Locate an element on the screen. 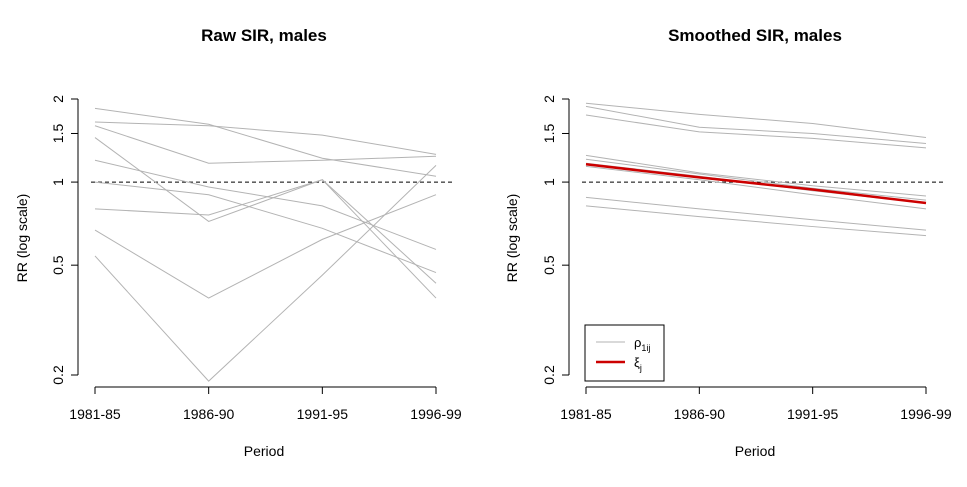 This screenshot has height=487, width=967. highlight-series-line is located at coordinates (756, 184).